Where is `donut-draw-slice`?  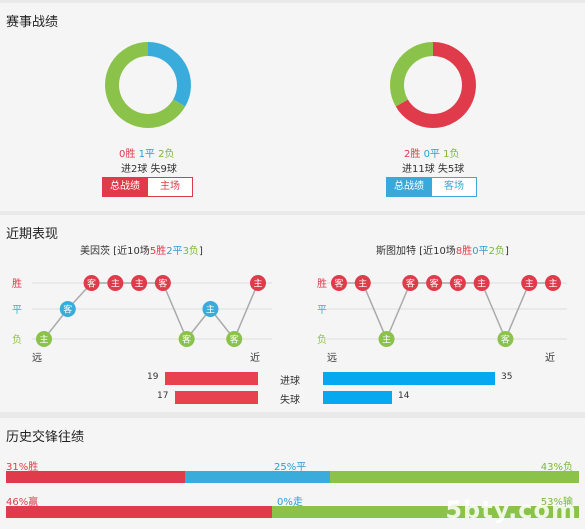 donut-draw-slice is located at coordinates (169, 74).